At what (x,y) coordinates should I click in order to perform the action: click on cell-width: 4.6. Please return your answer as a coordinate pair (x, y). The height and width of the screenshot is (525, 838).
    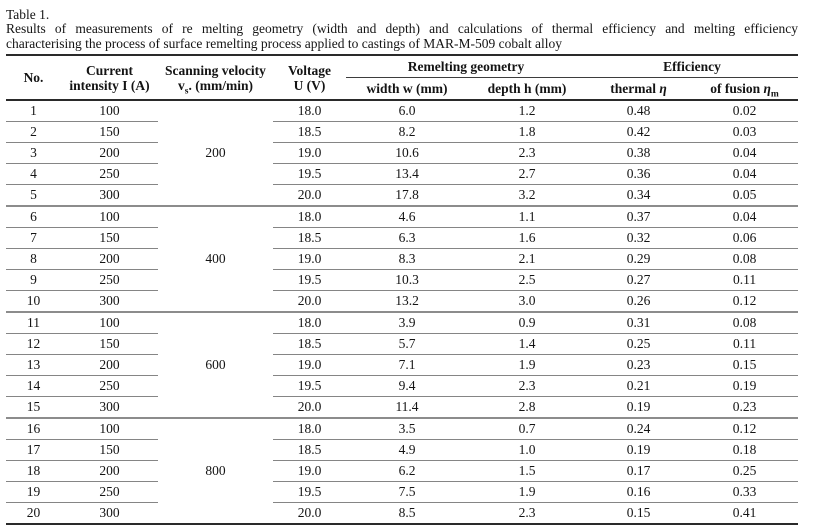
    Looking at the image, I should click on (407, 217).